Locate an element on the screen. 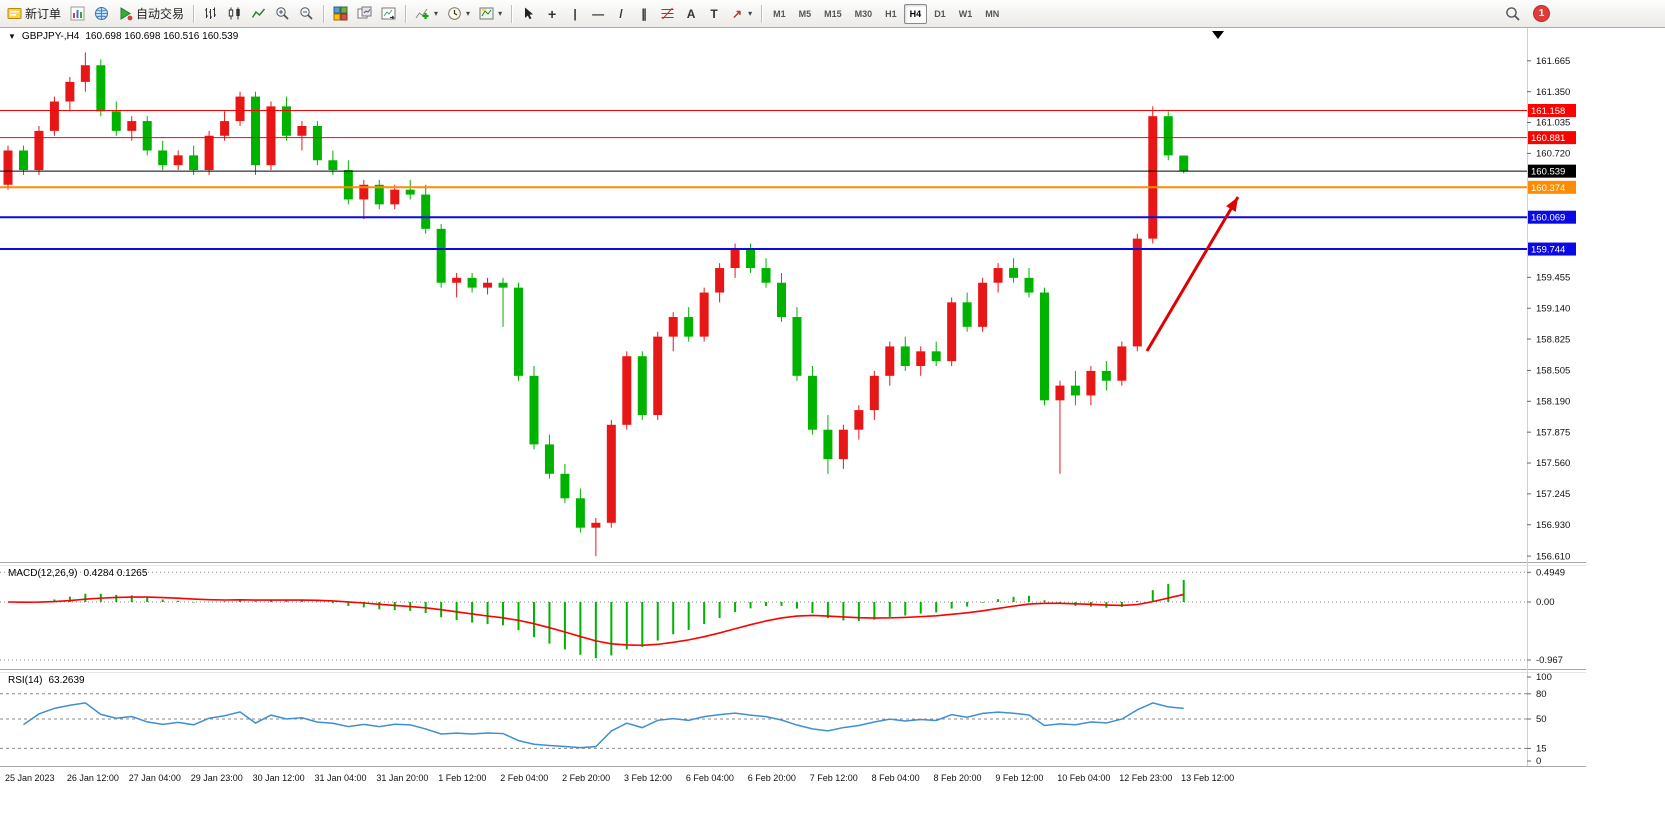  timeframe-h1: H1 is located at coordinates (891, 13).